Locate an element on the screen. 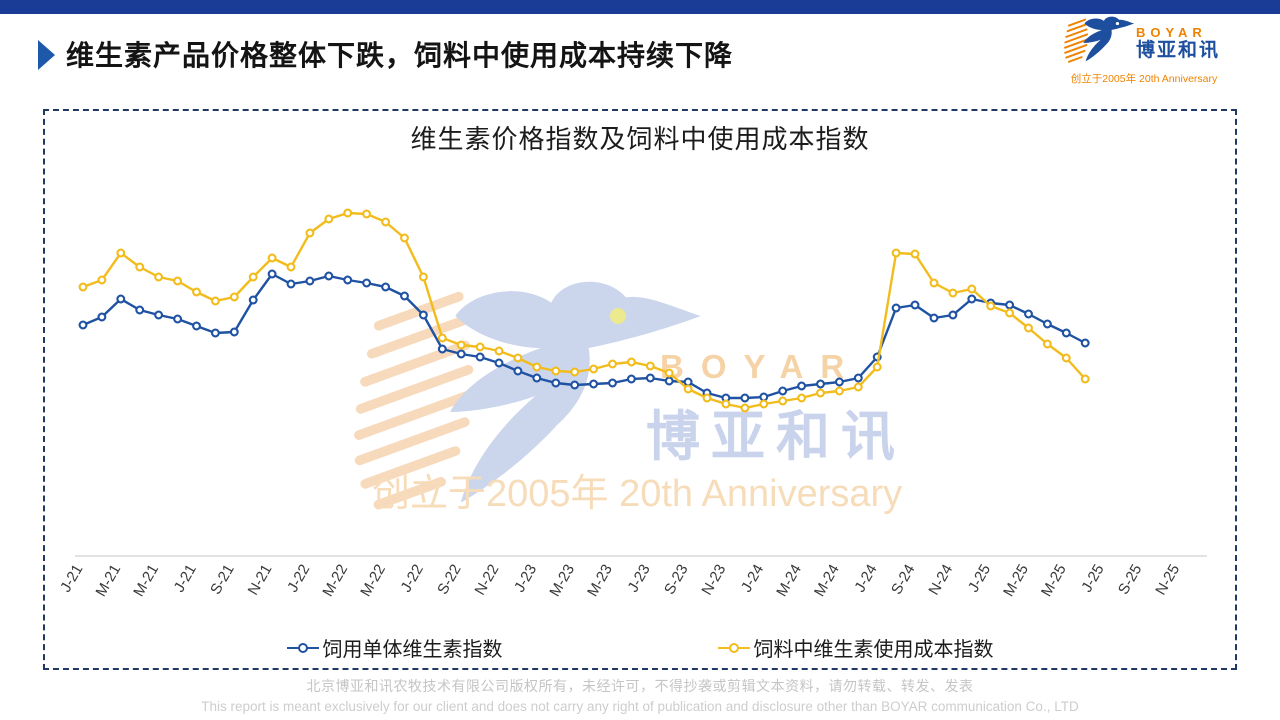 The height and width of the screenshot is (720, 1280). chart-title: 维生素价格指数及饲料中使用成本指数 is located at coordinates (640, 139).